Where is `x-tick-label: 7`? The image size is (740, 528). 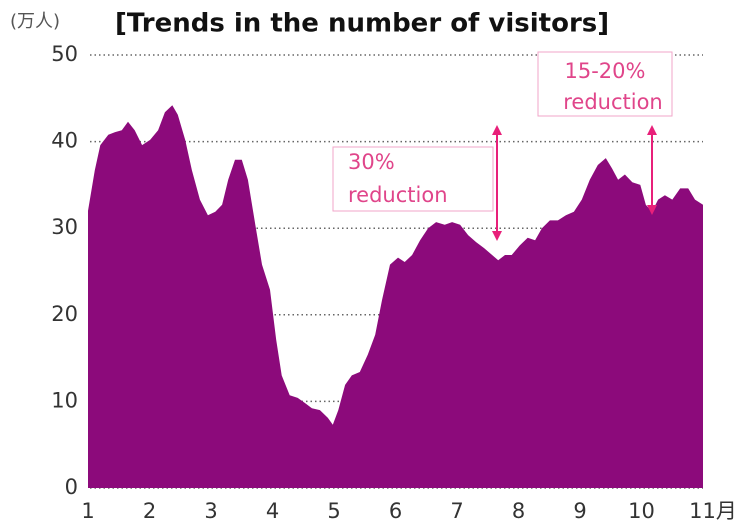
x-tick-label: 7 is located at coordinates (456, 511).